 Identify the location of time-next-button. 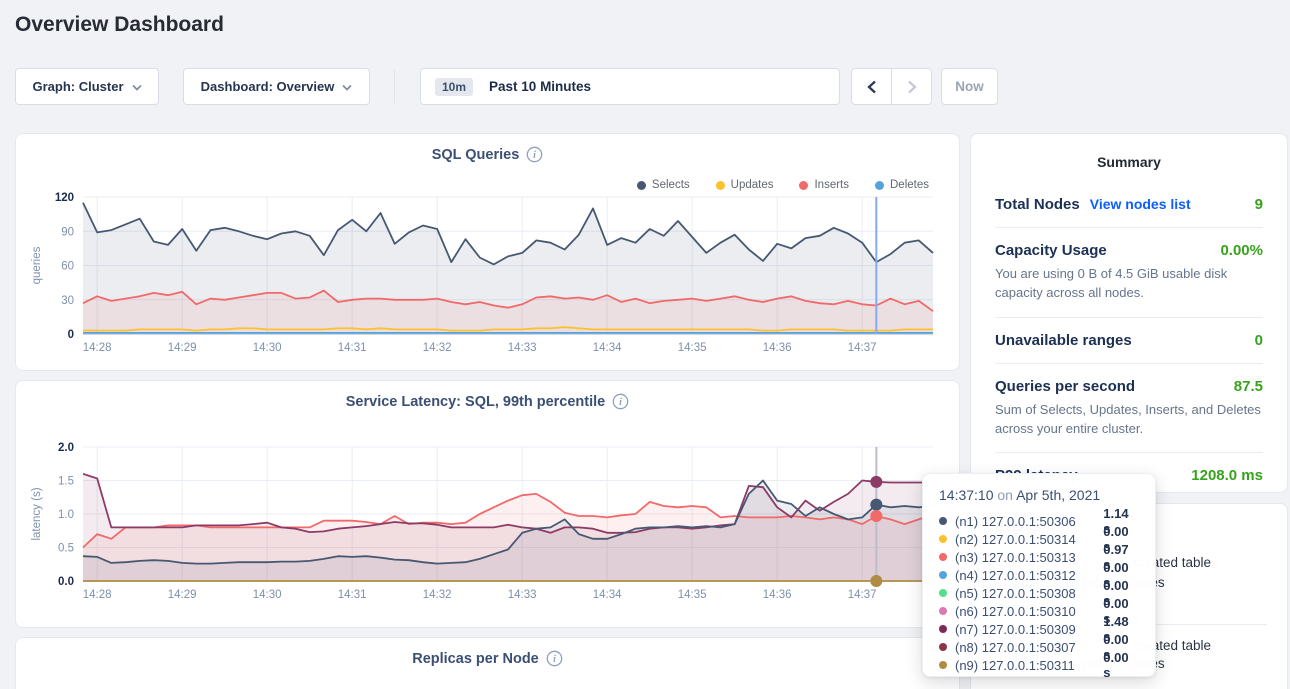
(911, 86).